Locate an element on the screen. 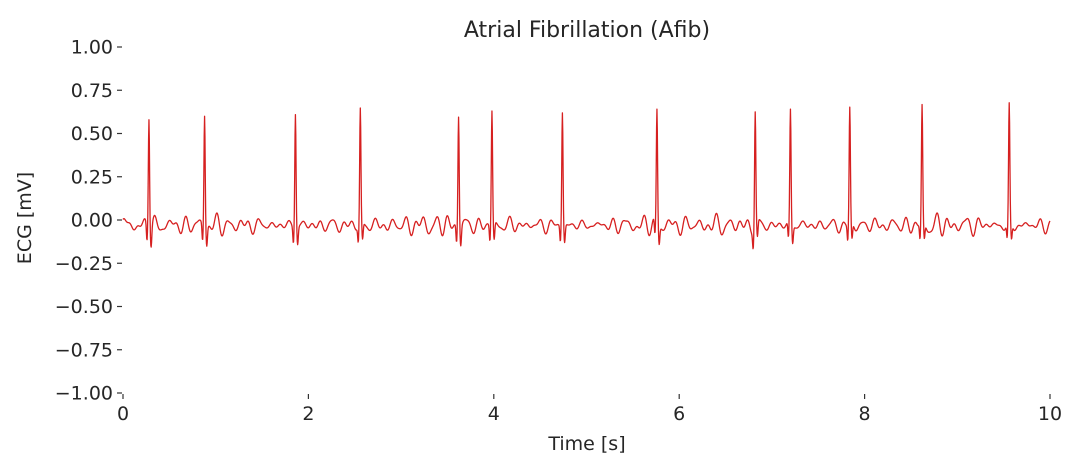 The height and width of the screenshot is (471, 1080). y-tick-label: 1.00 is located at coordinates (92, 48).